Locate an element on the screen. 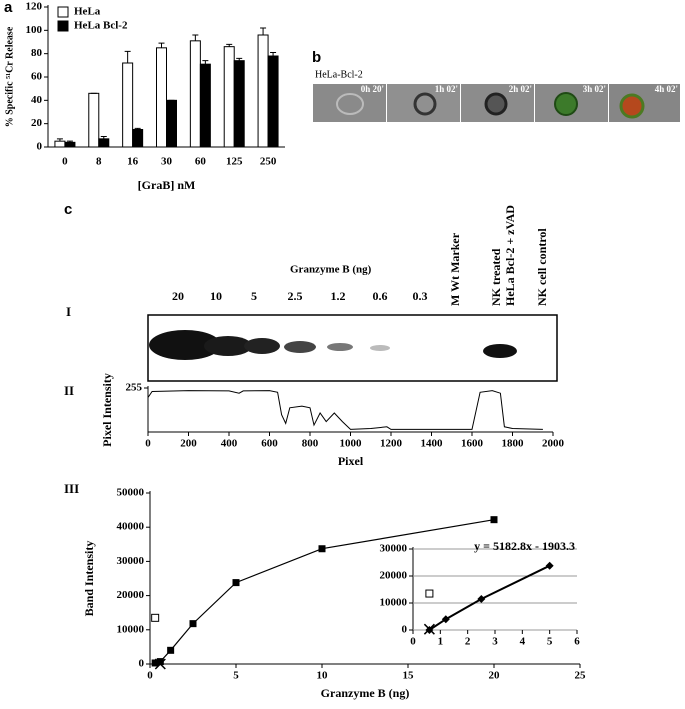 The height and width of the screenshot is (709, 685). lane-label: 2.5 is located at coordinates (295, 296).